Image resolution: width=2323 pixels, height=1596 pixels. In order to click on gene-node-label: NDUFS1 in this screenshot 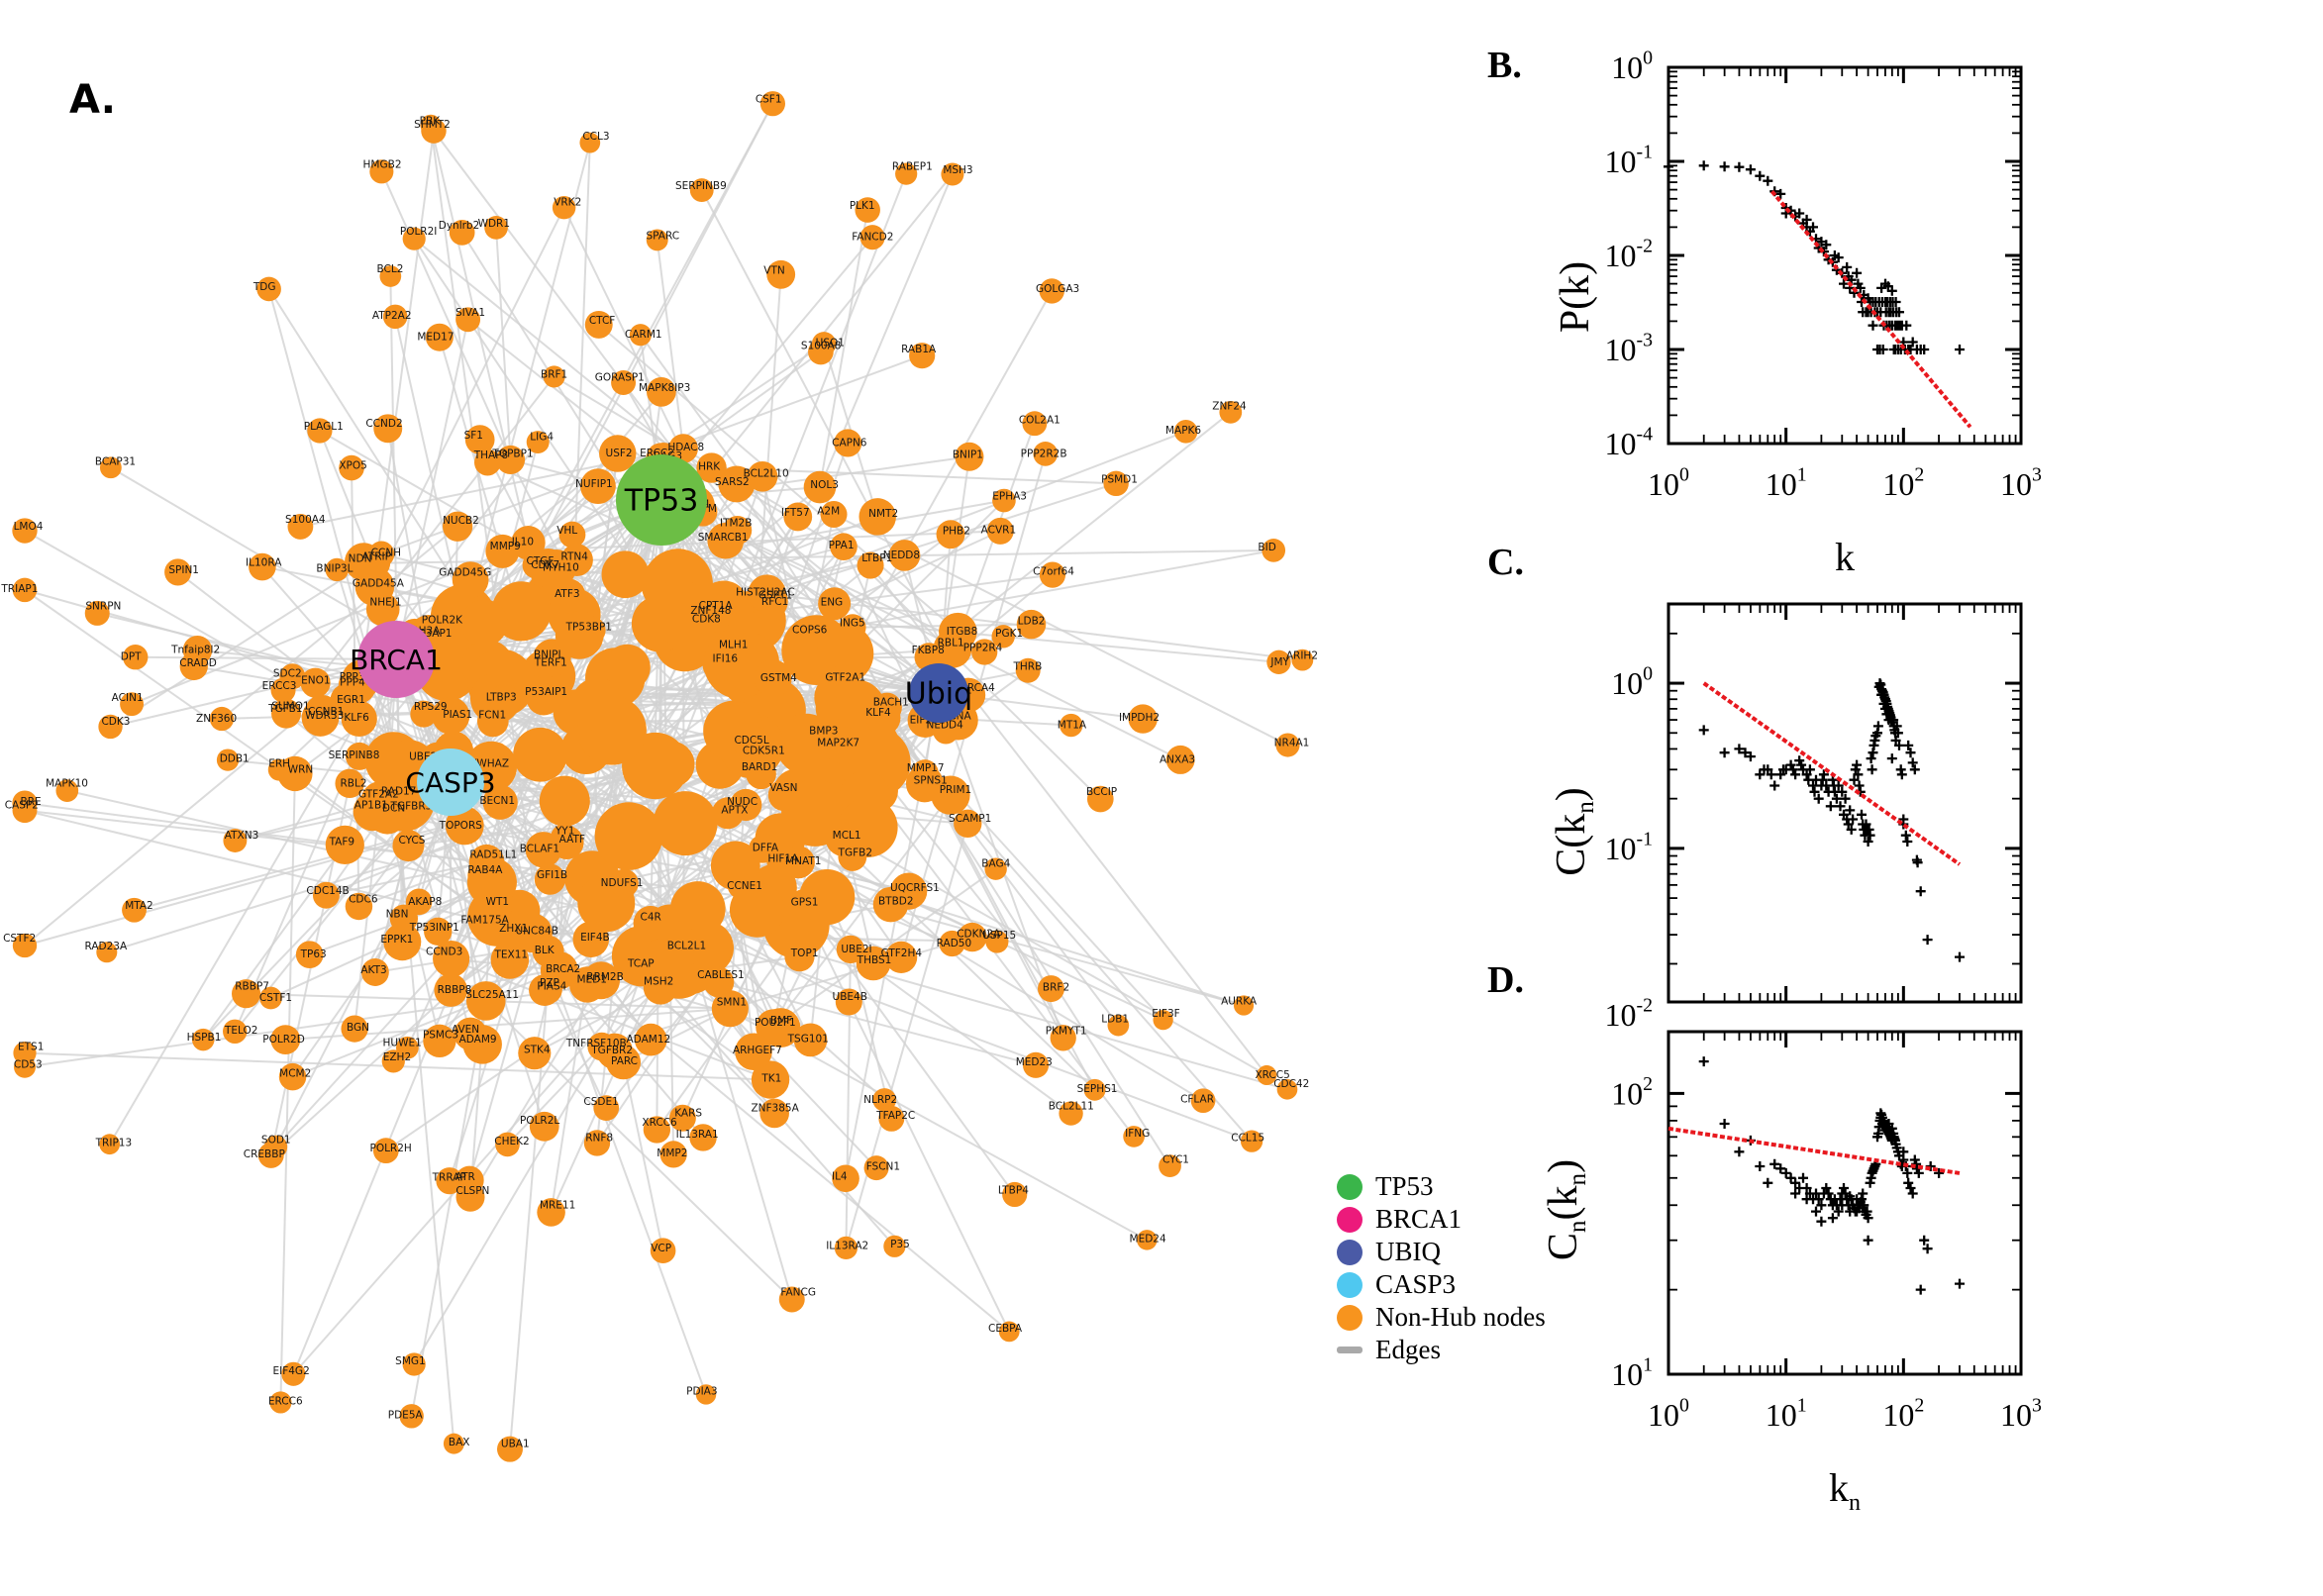, I will do `click(622, 883)`.